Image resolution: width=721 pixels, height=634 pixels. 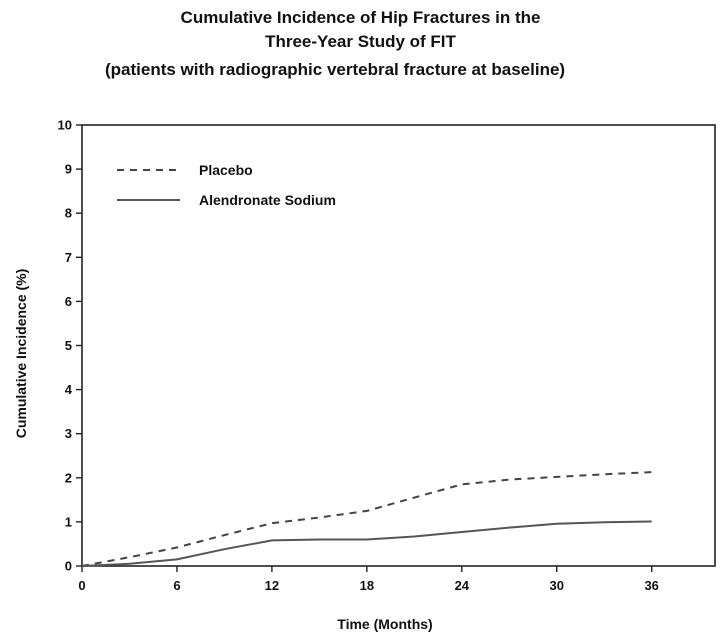 I want to click on y-tick-label: 10, so click(x=65, y=125).